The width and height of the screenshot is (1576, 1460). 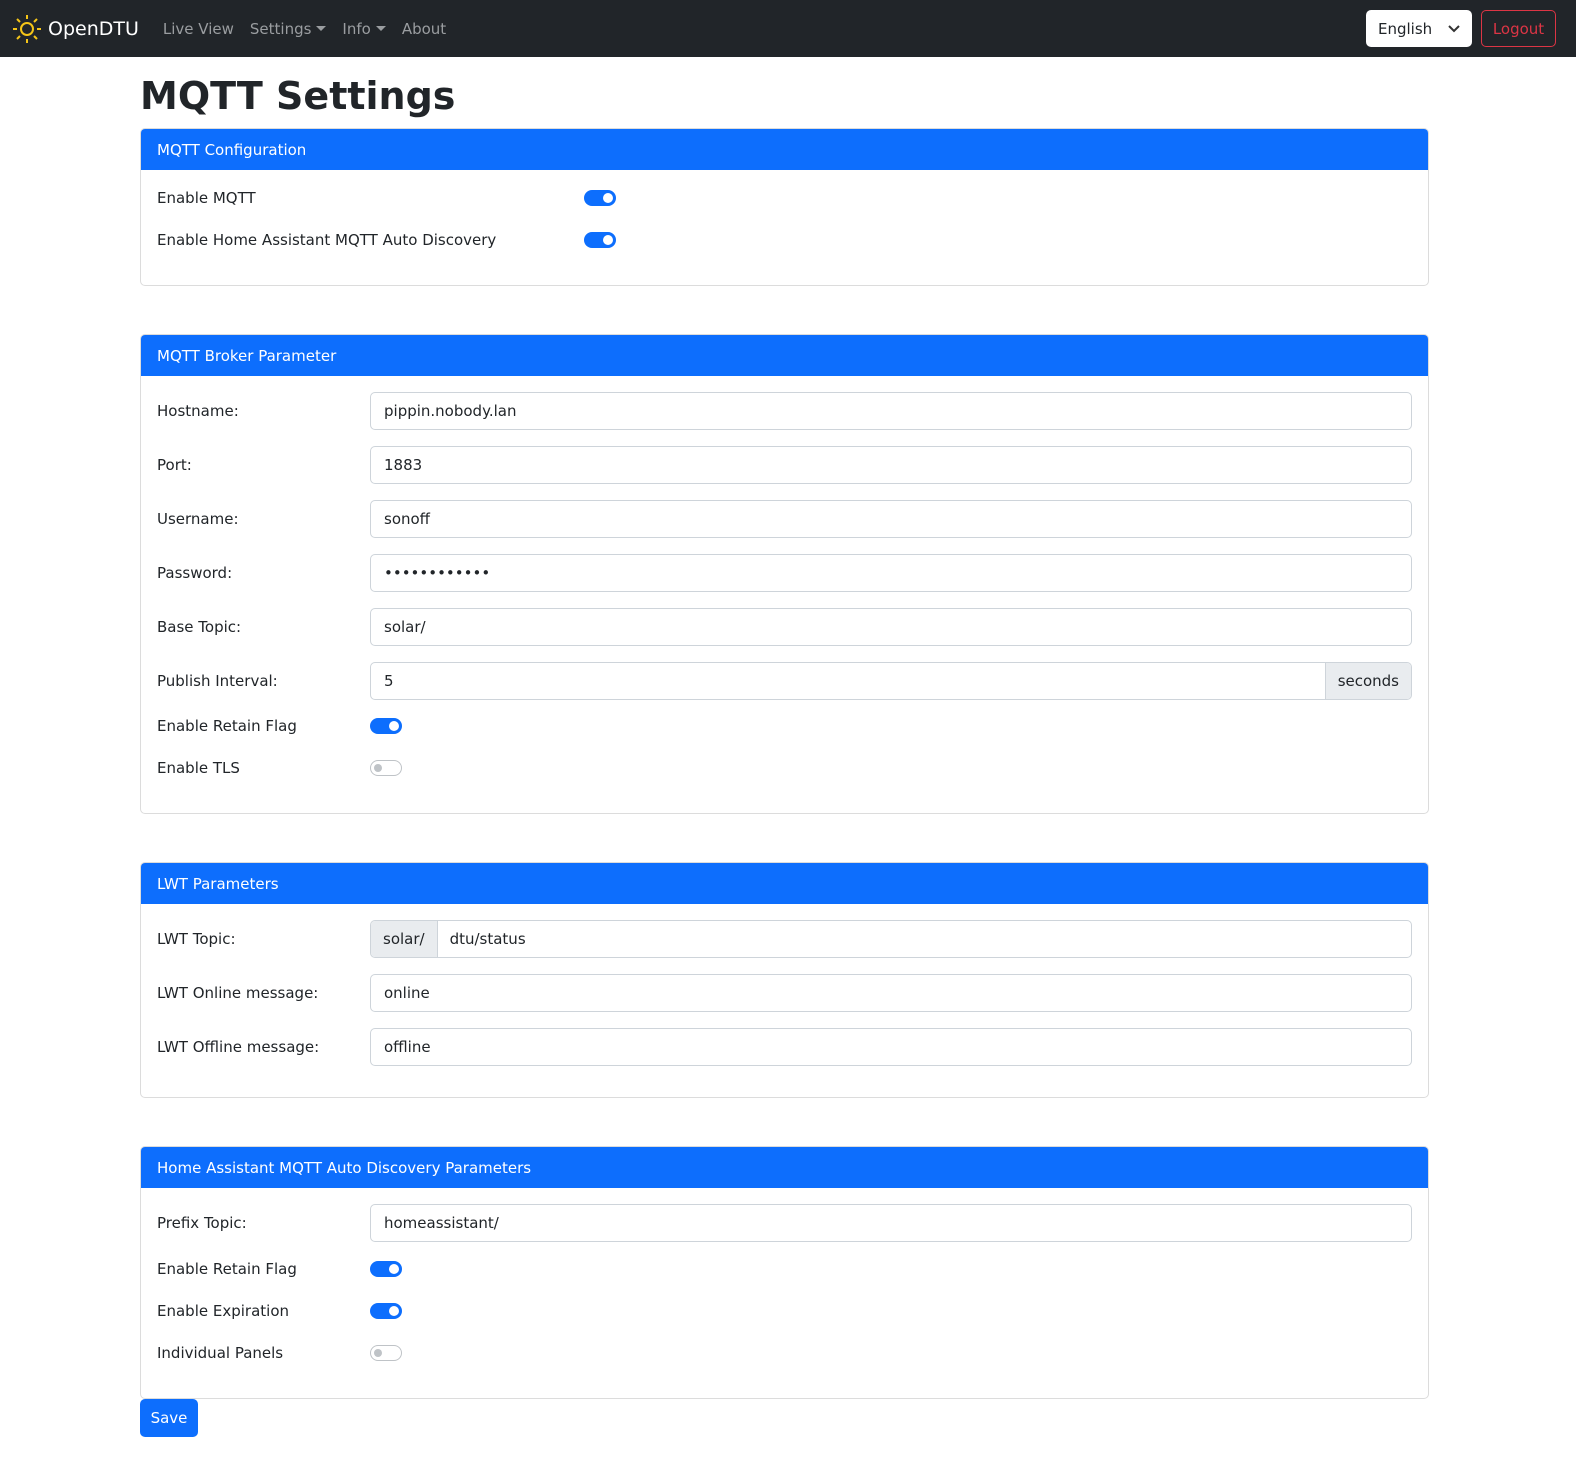 What do you see at coordinates (298, 96) in the screenshot?
I see `page-title: MQTT Settings` at bounding box center [298, 96].